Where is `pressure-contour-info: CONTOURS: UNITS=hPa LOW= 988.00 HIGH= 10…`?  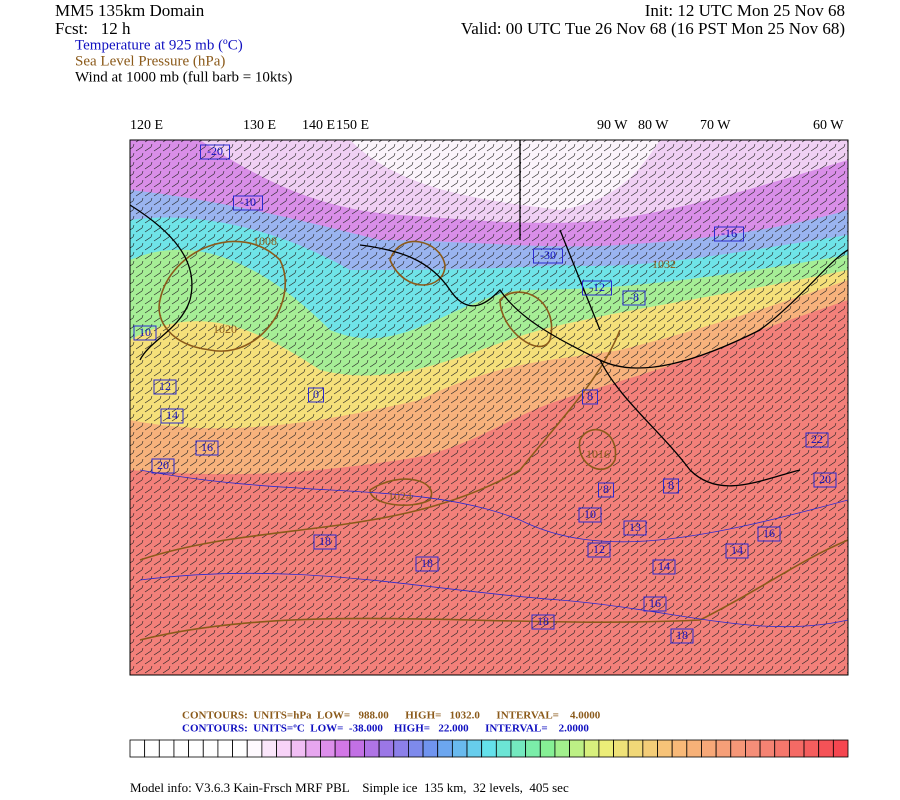 pressure-contour-info: CONTOURS: UNITS=hPa LOW= 988.00 HIGH= 10… is located at coordinates (391, 716).